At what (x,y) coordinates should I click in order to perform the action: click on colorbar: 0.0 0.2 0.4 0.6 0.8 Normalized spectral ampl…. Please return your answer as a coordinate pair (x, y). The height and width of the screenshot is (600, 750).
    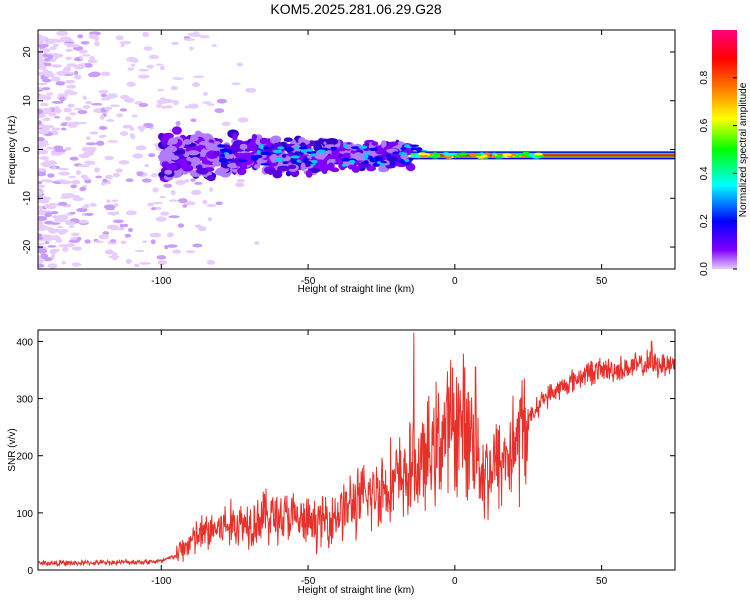
    Looking at the image, I should click on (724, 153).